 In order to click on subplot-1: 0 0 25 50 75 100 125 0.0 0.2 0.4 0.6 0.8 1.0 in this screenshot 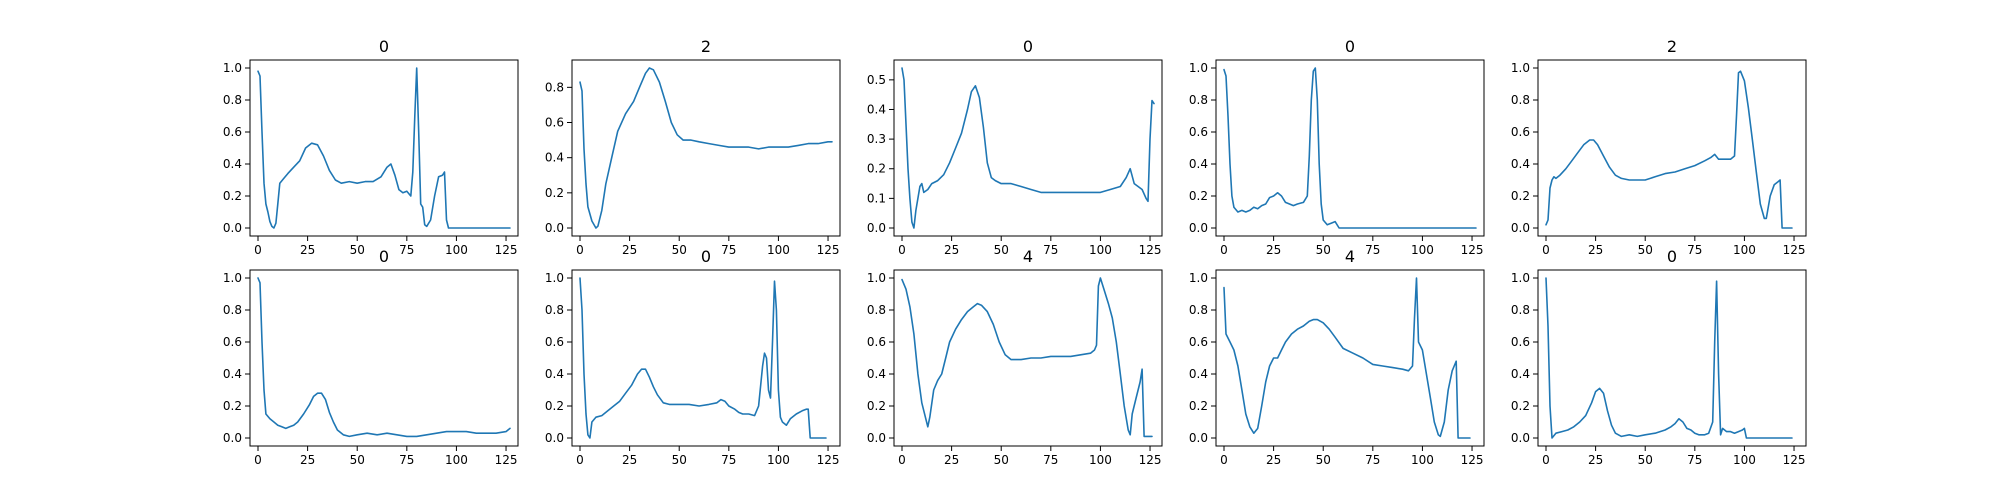, I will do `click(371, 147)`.